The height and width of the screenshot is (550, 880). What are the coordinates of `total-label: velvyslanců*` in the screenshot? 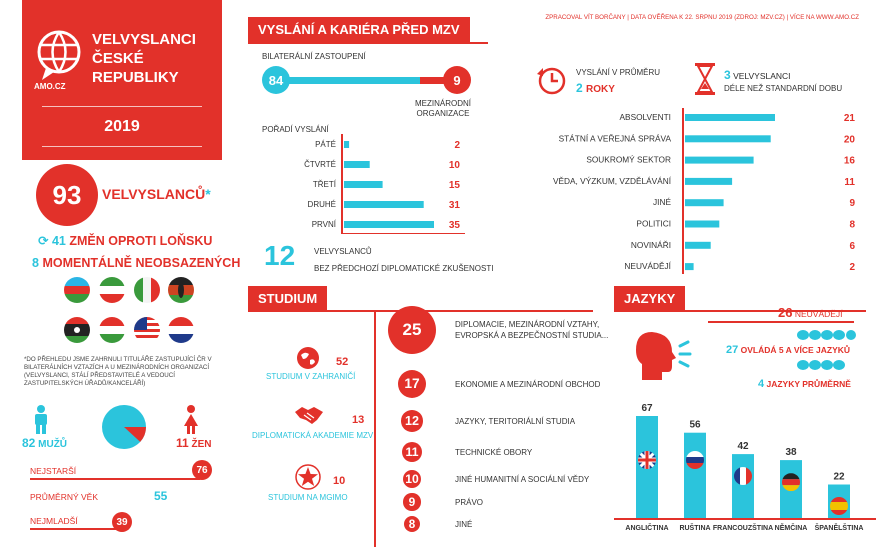 It's located at (156, 194).